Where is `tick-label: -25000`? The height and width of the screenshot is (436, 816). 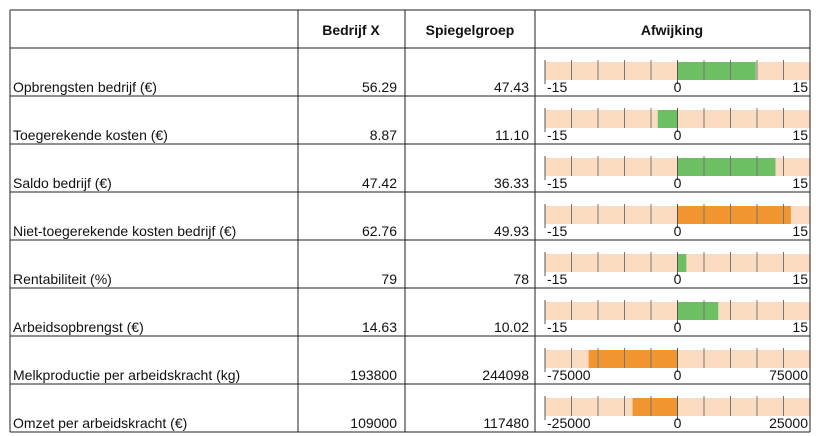
tick-label: -25000 is located at coordinates (569, 423).